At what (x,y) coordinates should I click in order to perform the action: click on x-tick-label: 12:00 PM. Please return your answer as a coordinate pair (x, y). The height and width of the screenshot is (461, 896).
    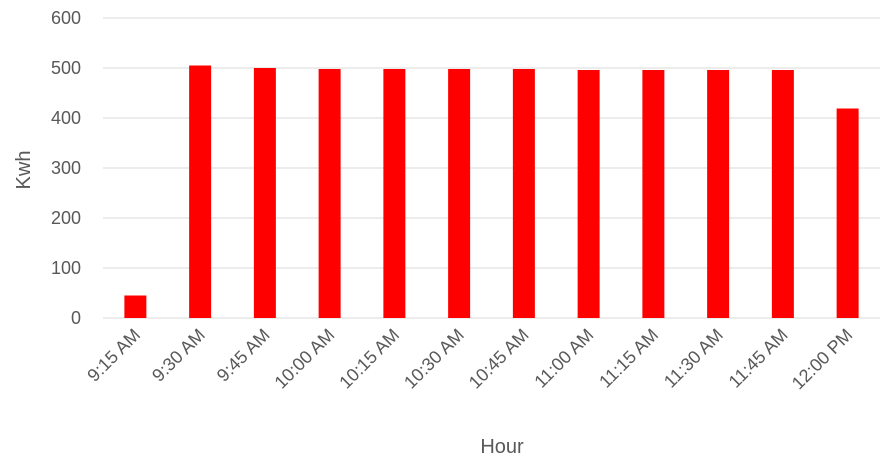
    Looking at the image, I should click on (822, 359).